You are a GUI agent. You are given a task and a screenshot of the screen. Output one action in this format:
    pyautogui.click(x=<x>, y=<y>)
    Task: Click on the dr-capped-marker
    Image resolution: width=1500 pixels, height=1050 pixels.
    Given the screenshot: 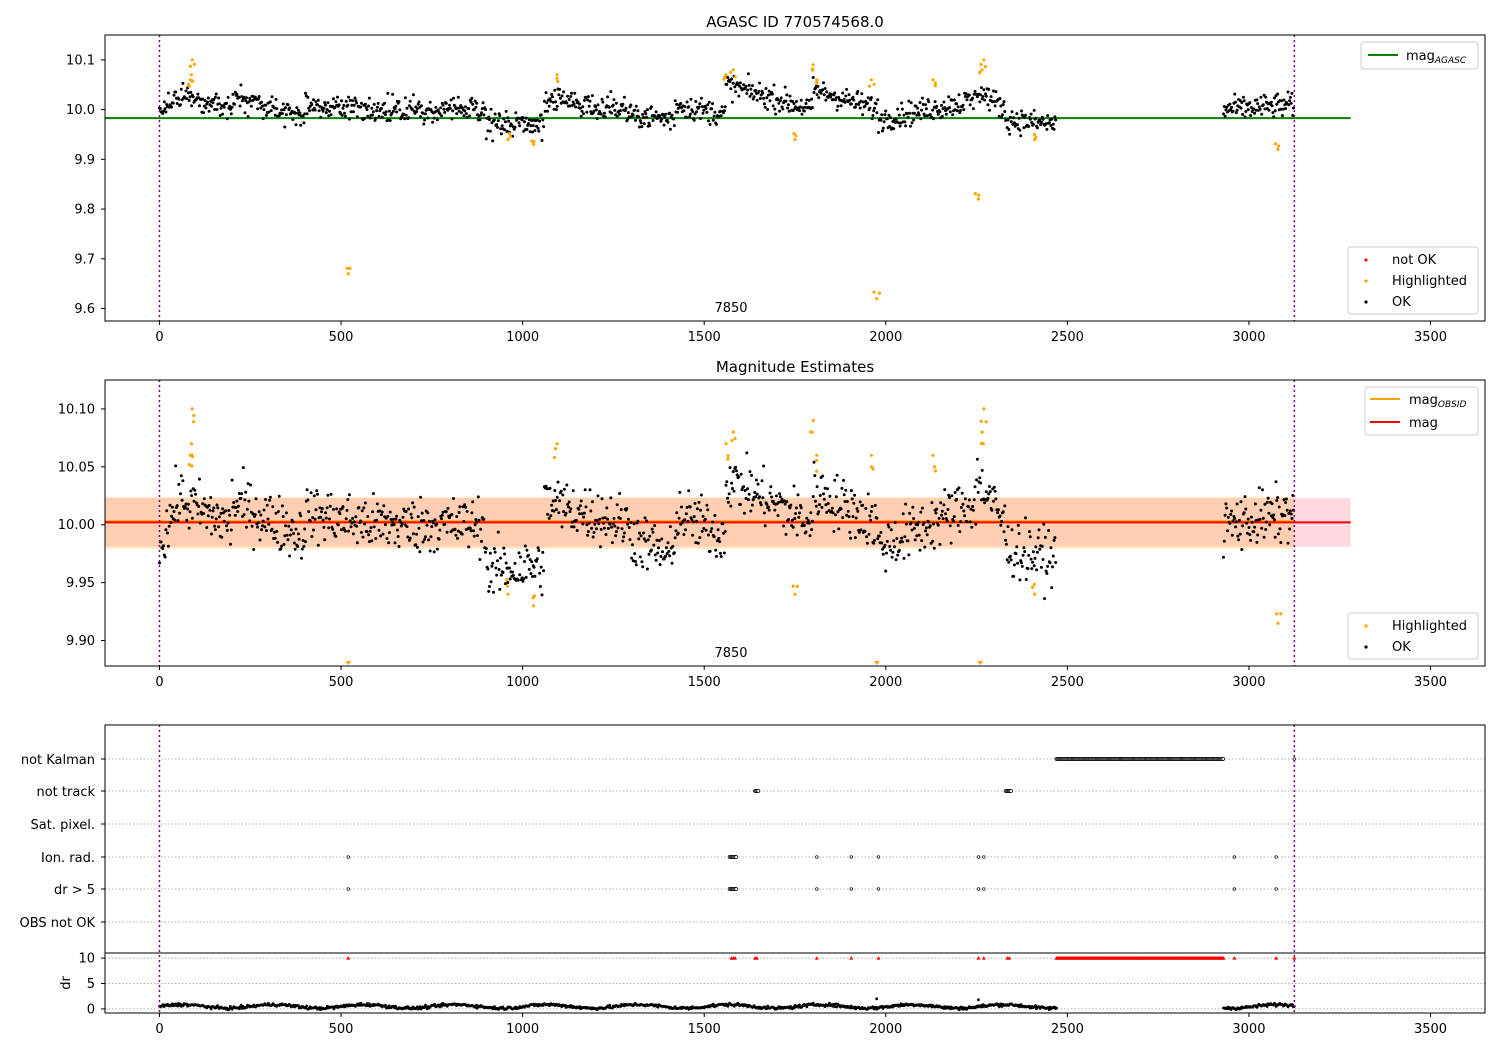 What is the action you would take?
    pyautogui.click(x=735, y=958)
    